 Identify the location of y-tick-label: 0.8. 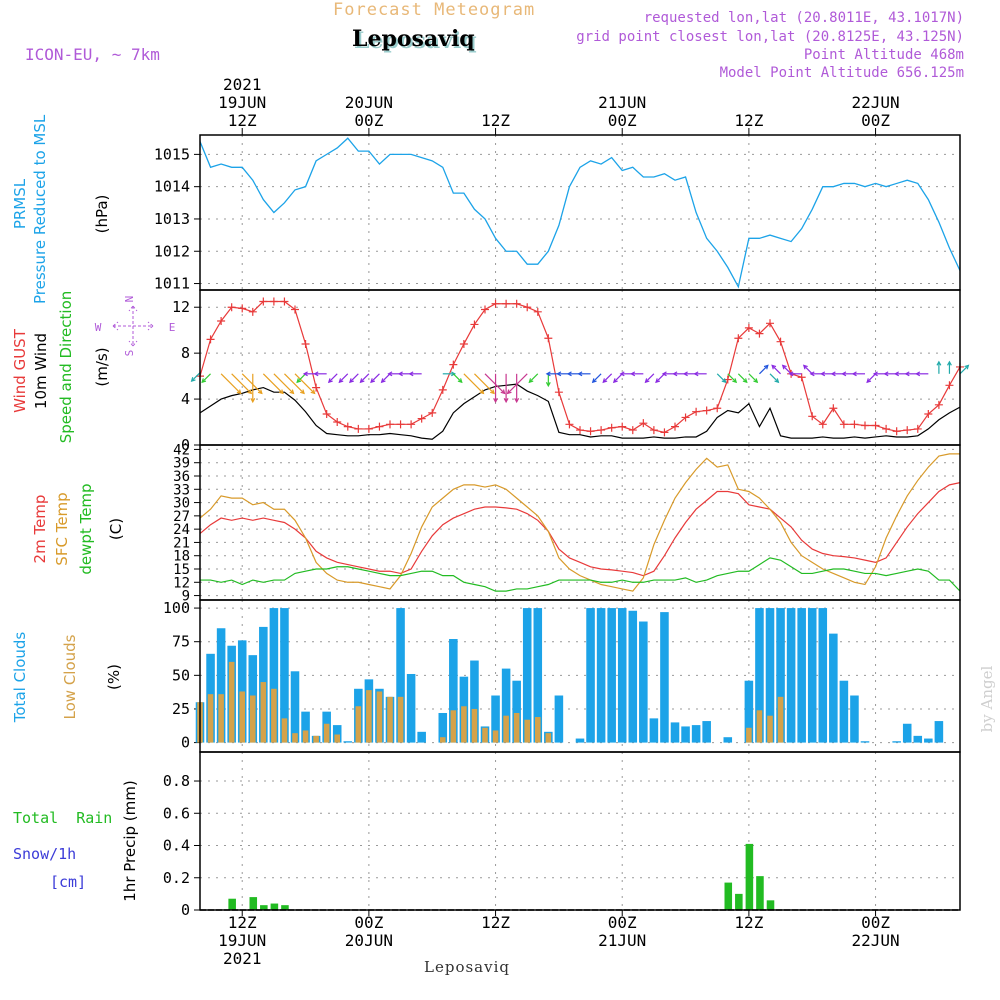
(176, 781).